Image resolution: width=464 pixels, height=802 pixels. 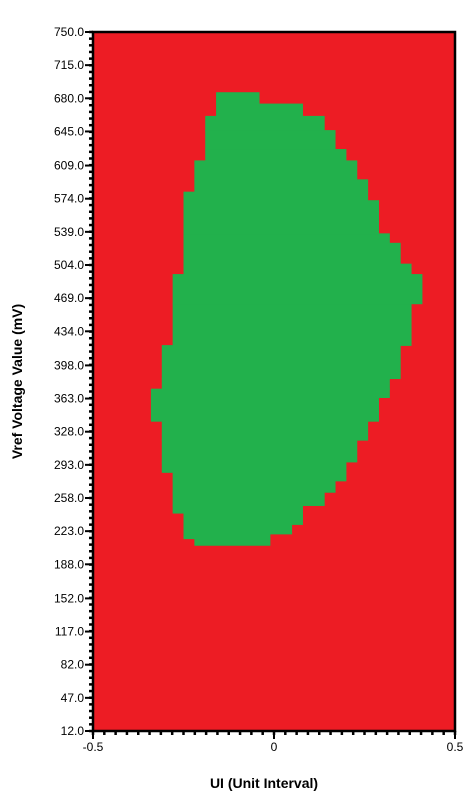 I want to click on y-tick-label: 223.0, so click(x=69, y=531).